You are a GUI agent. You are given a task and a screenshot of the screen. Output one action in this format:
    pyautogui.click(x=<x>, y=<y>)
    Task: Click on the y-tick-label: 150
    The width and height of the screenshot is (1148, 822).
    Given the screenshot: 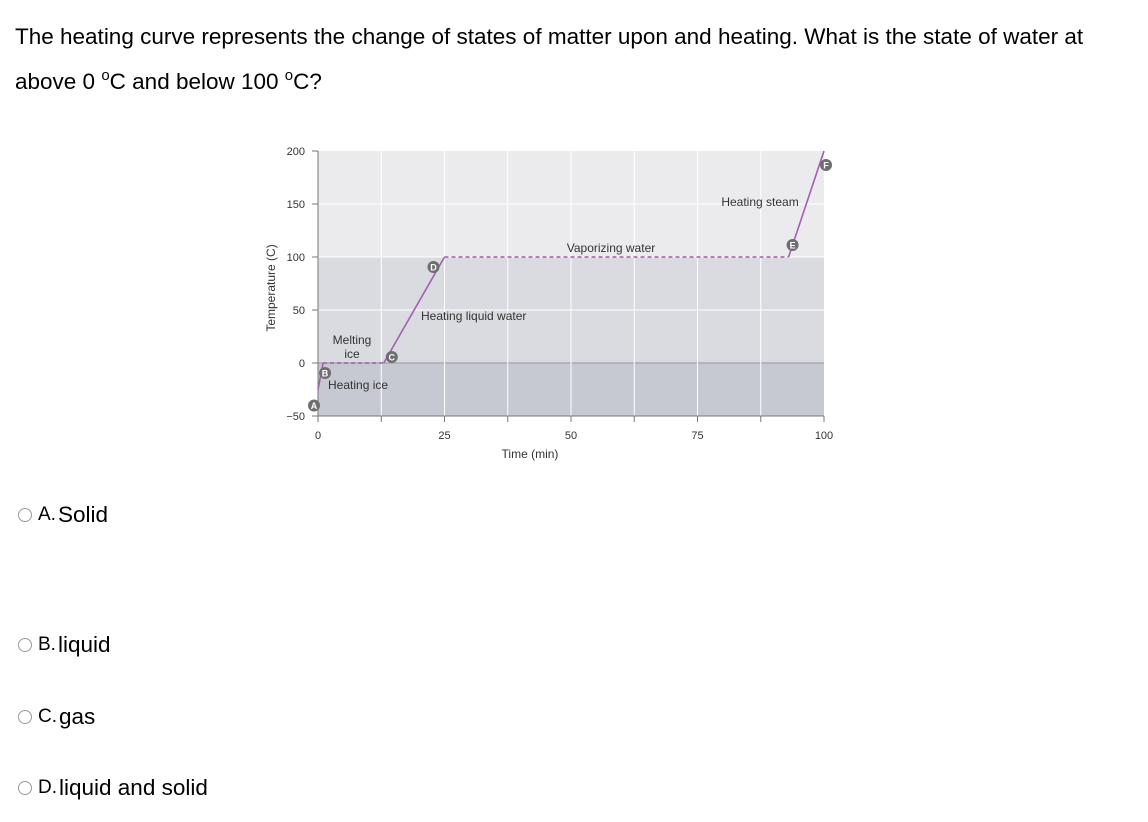 What is the action you would take?
    pyautogui.click(x=296, y=205)
    